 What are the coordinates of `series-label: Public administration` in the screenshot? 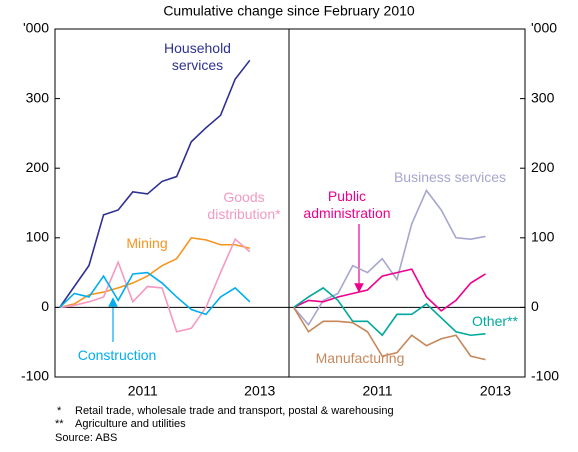 It's located at (347, 204).